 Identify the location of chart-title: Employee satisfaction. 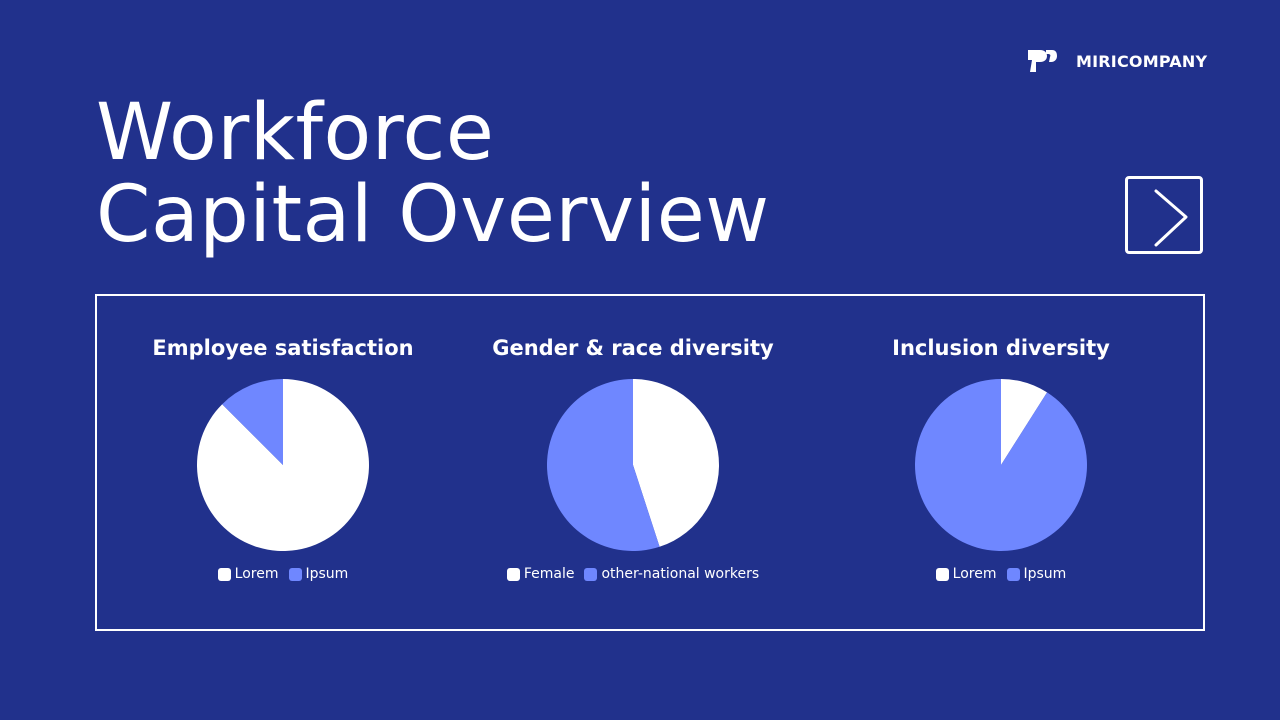
(283, 348).